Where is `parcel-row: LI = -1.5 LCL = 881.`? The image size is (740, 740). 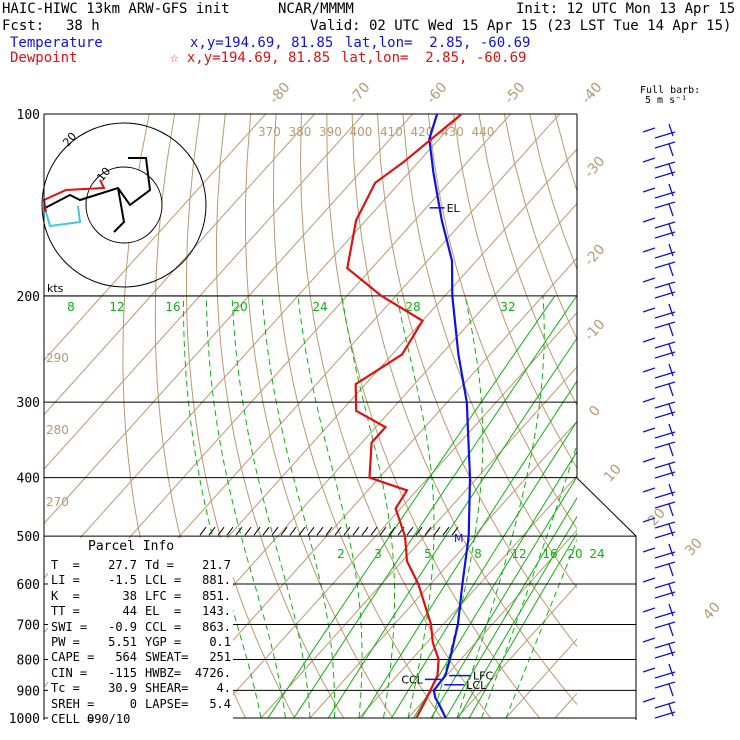 parcel-row: LI = -1.5 LCL = 881. is located at coordinates (141, 580).